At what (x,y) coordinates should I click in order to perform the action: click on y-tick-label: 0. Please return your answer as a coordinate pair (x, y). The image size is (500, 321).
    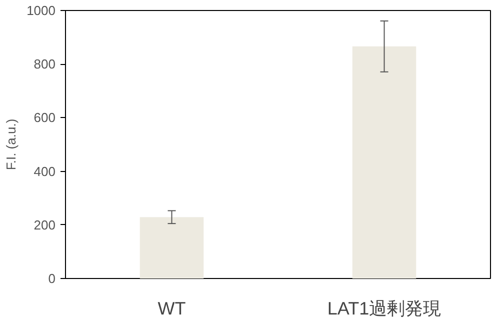
    Looking at the image, I should click on (52, 278).